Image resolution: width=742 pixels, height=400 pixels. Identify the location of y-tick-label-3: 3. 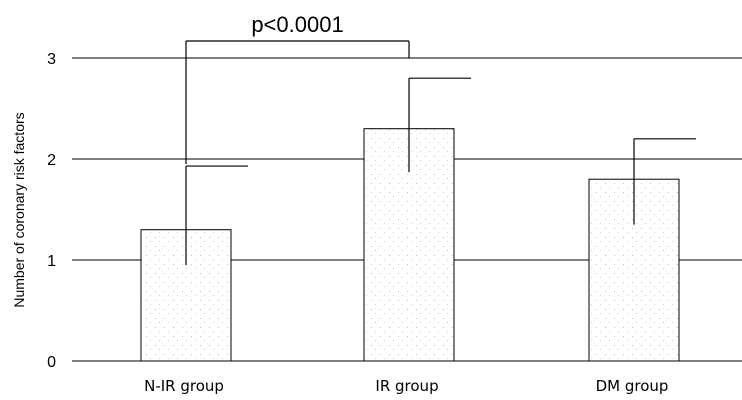
(51, 59).